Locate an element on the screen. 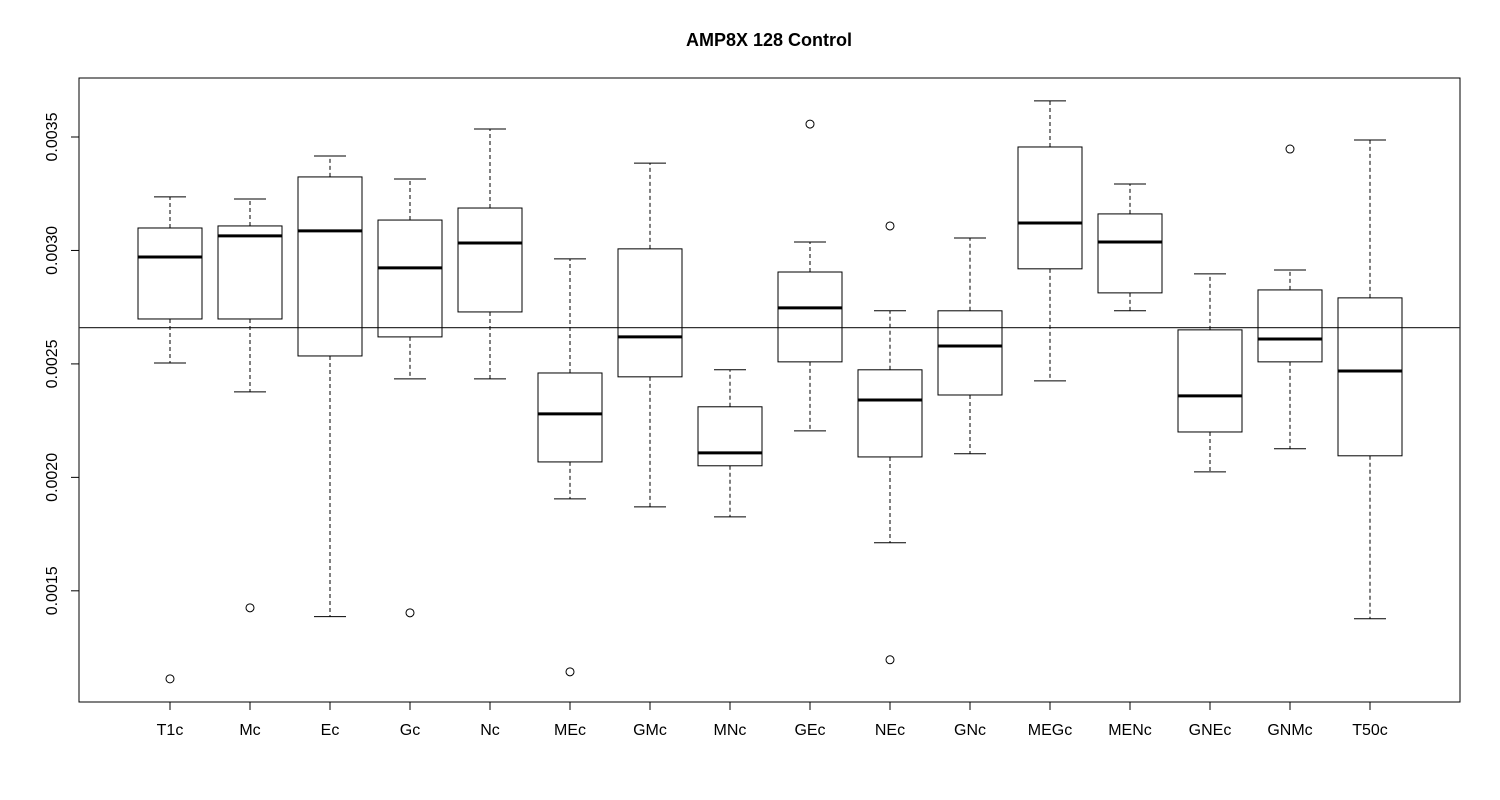  x-tick-label: NEc is located at coordinates (890, 730).